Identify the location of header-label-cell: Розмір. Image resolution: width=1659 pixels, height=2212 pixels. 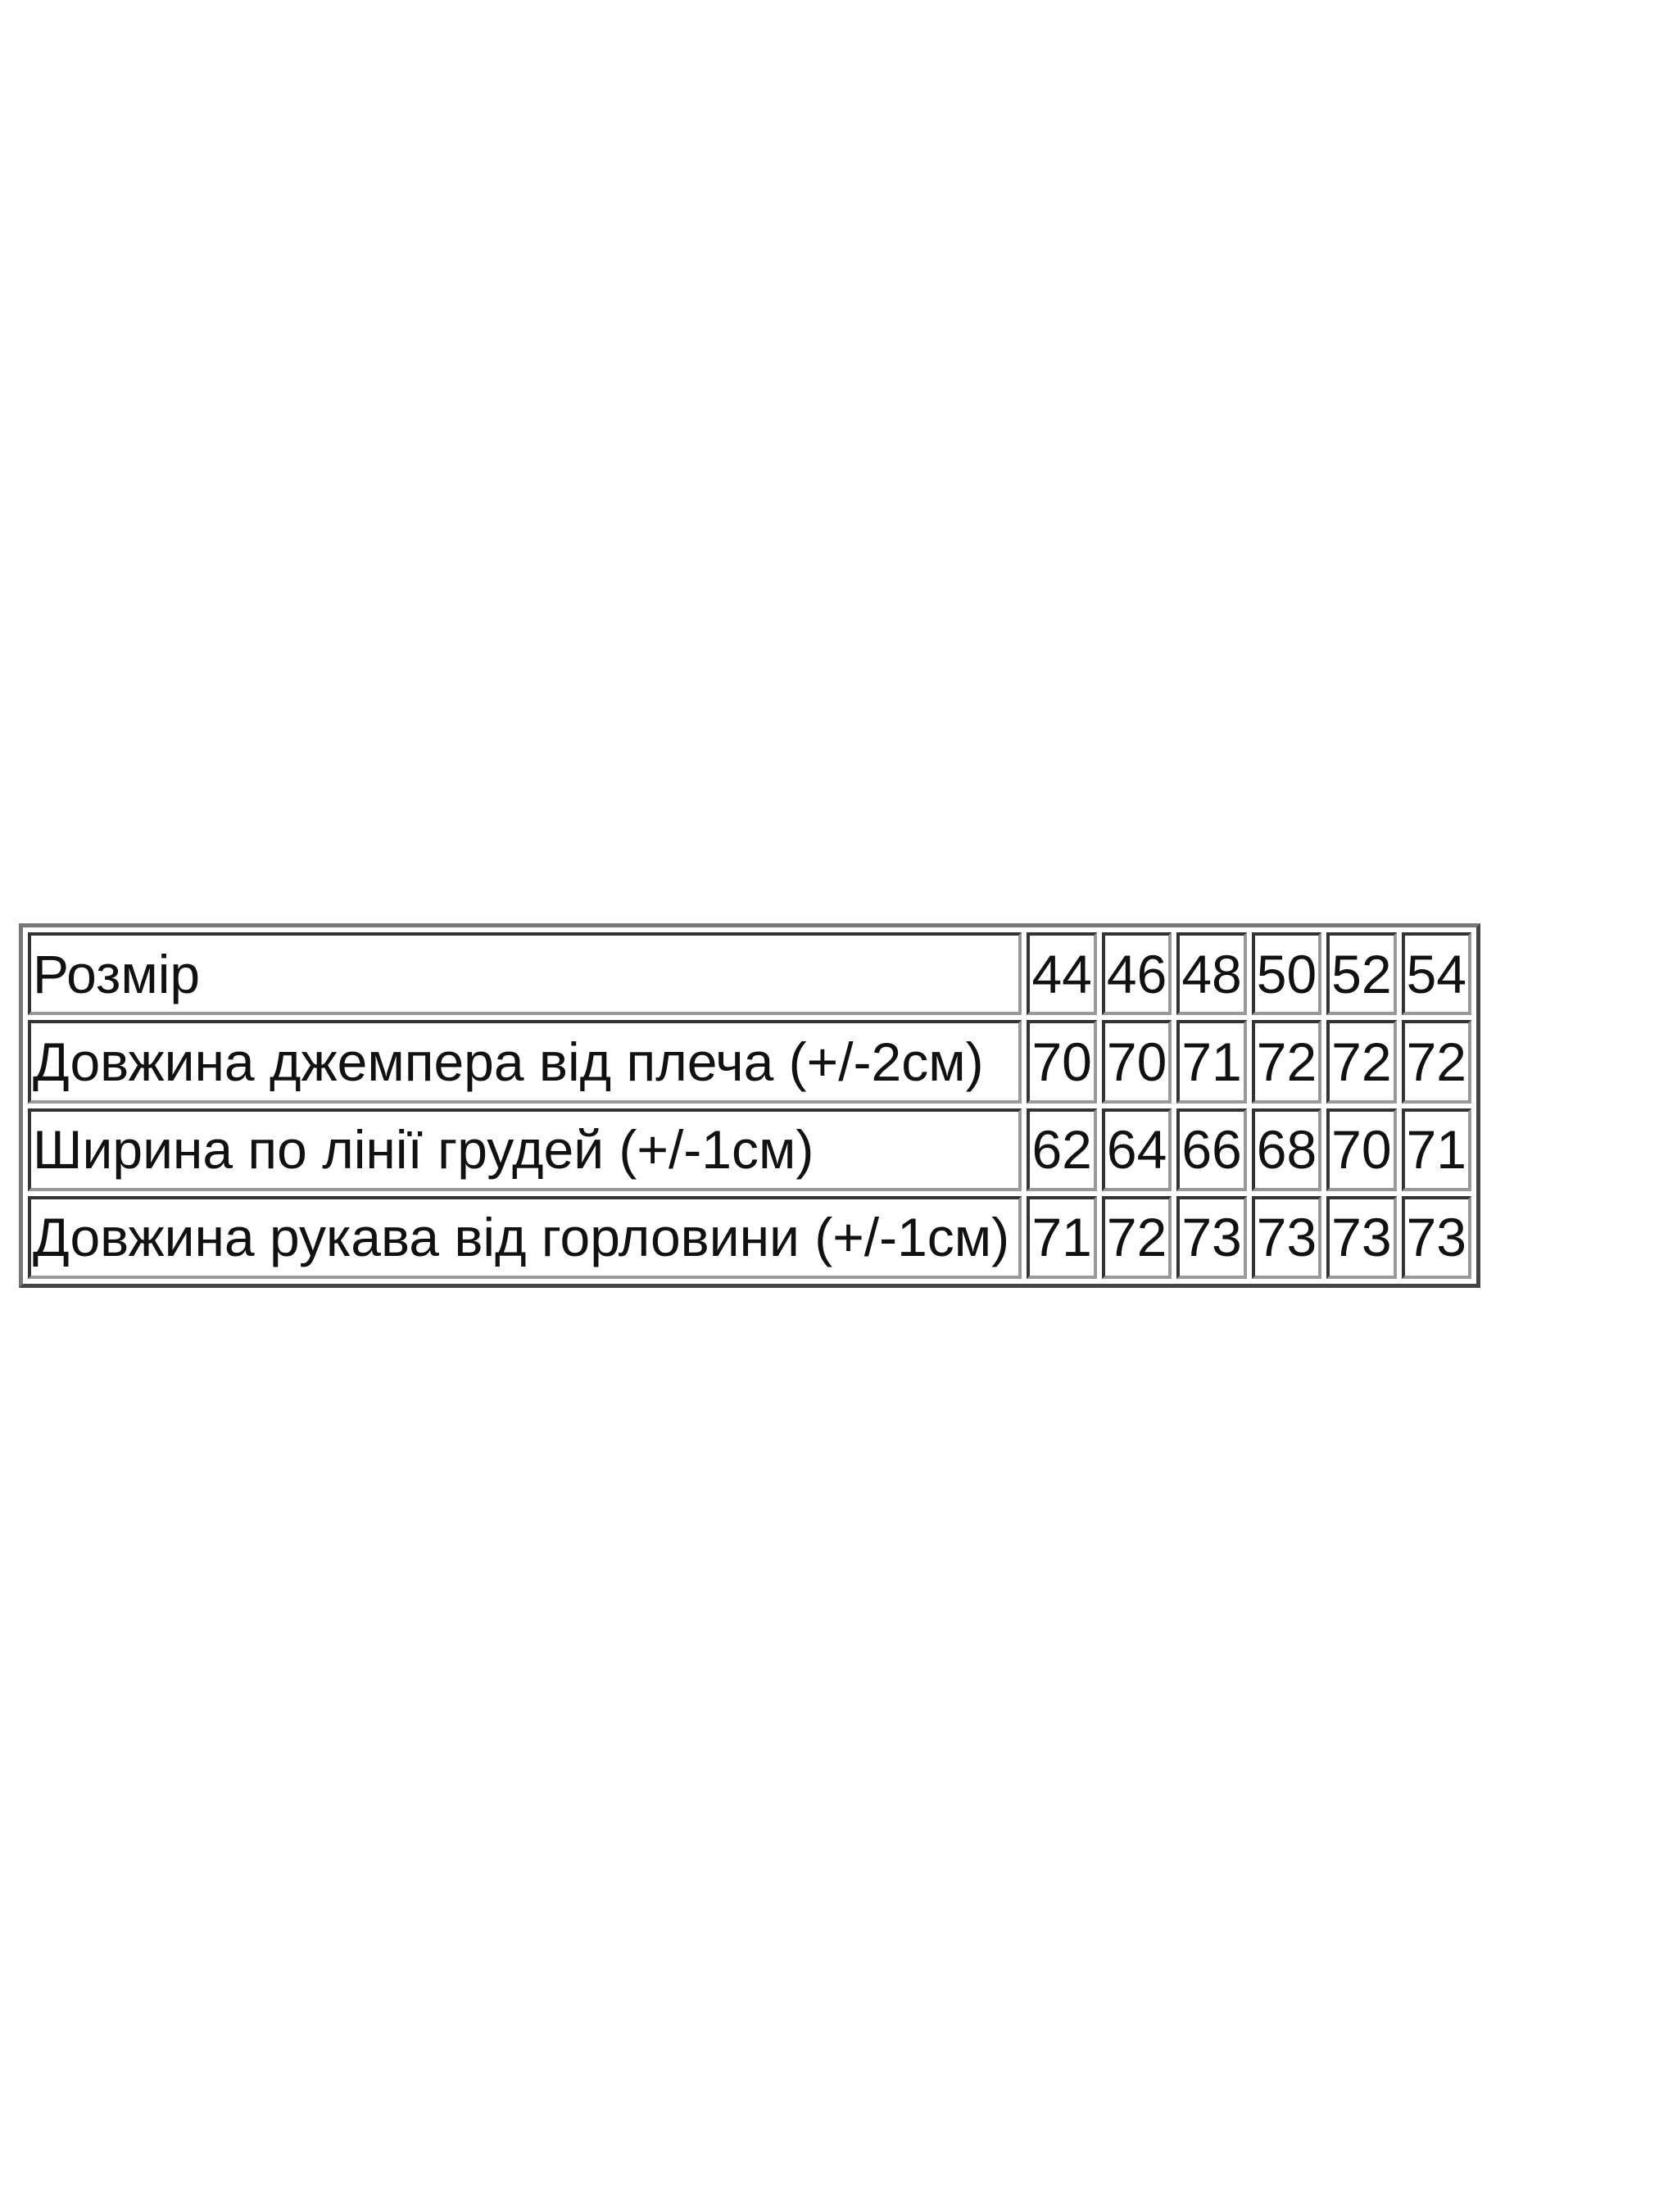
(525, 974).